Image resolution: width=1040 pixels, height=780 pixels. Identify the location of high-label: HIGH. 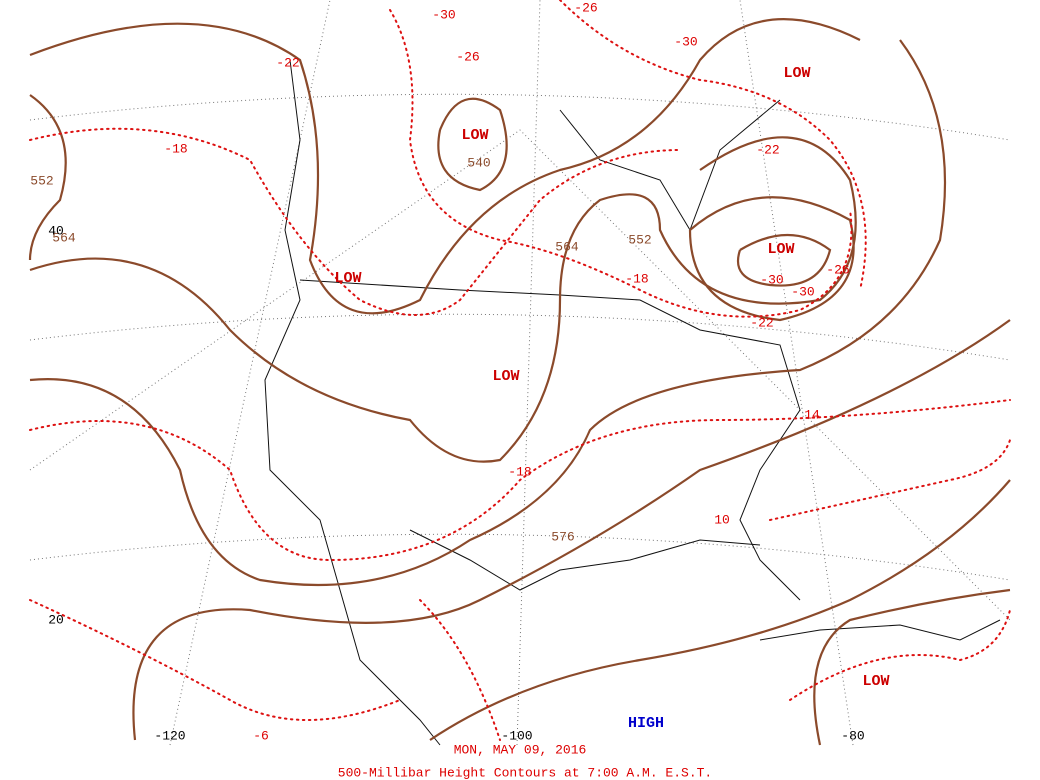
(646, 723).